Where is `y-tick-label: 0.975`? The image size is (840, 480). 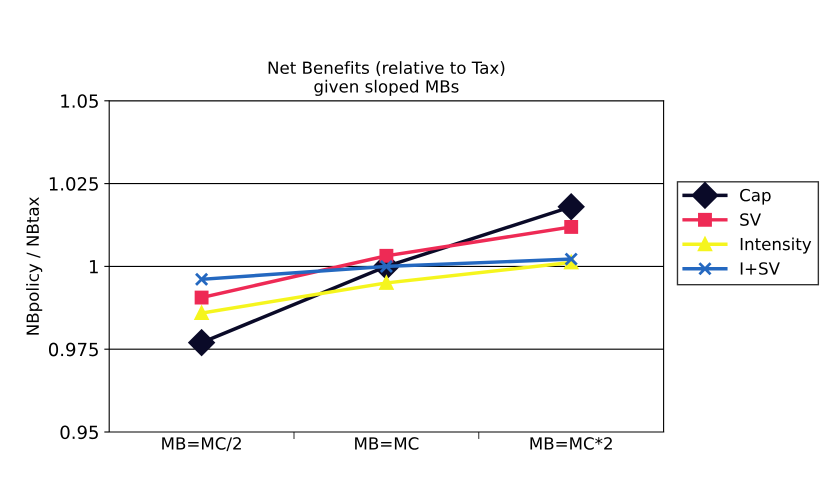
y-tick-label: 0.975 is located at coordinates (73, 349).